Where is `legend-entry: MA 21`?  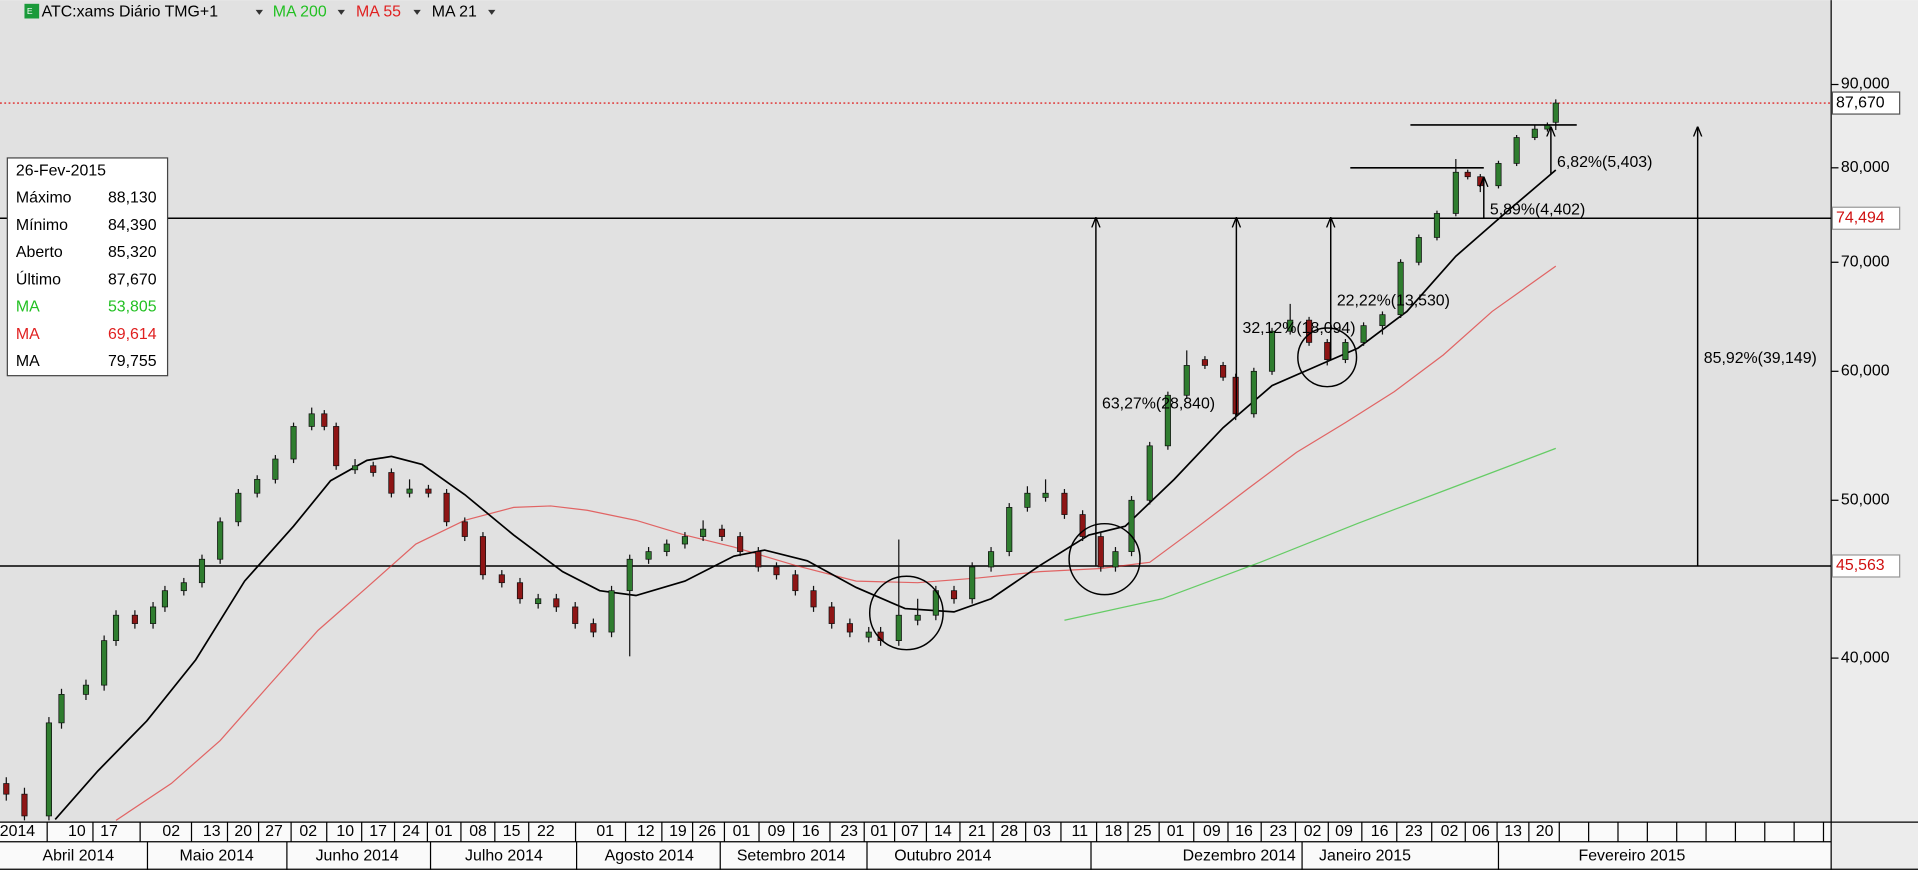 legend-entry: MA 21 is located at coordinates (454, 12).